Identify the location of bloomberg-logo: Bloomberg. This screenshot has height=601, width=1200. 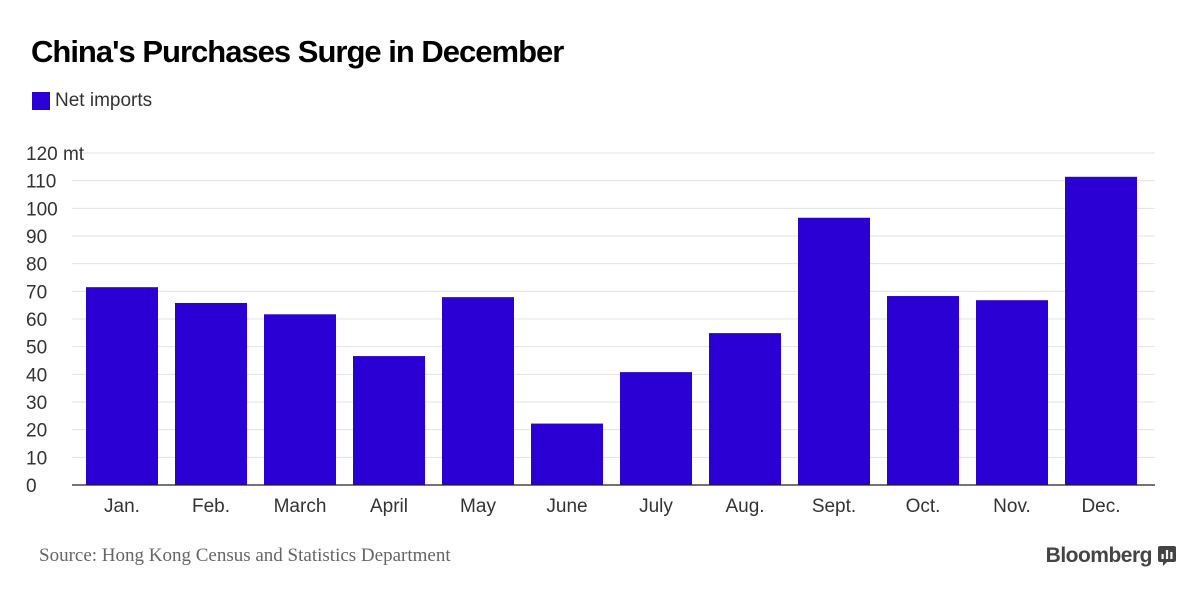
(1111, 556).